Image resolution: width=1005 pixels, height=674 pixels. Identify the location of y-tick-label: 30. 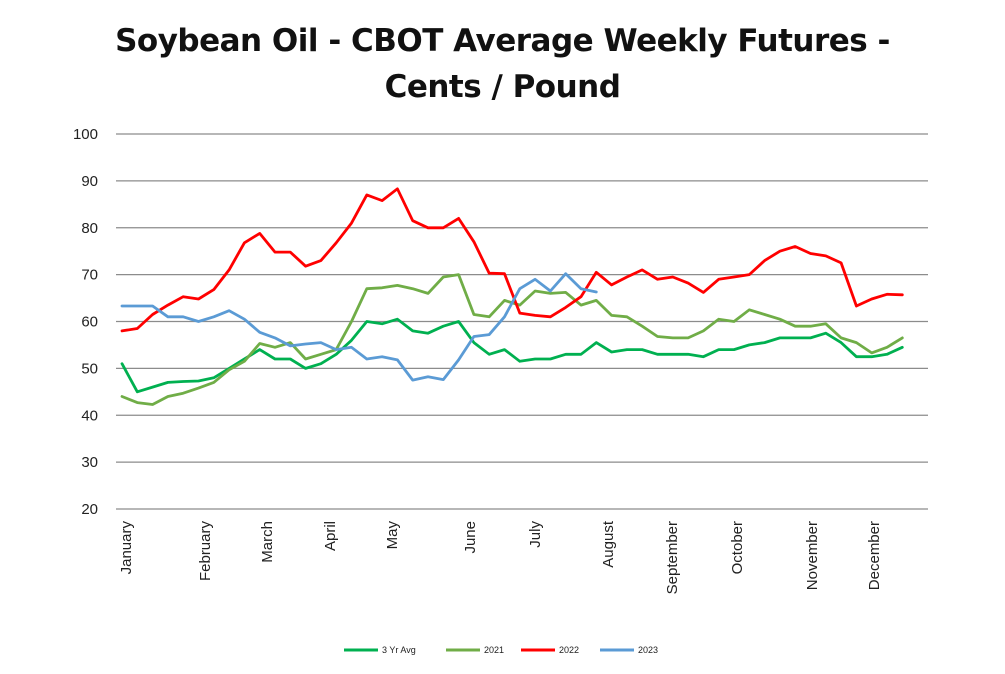
(89, 462).